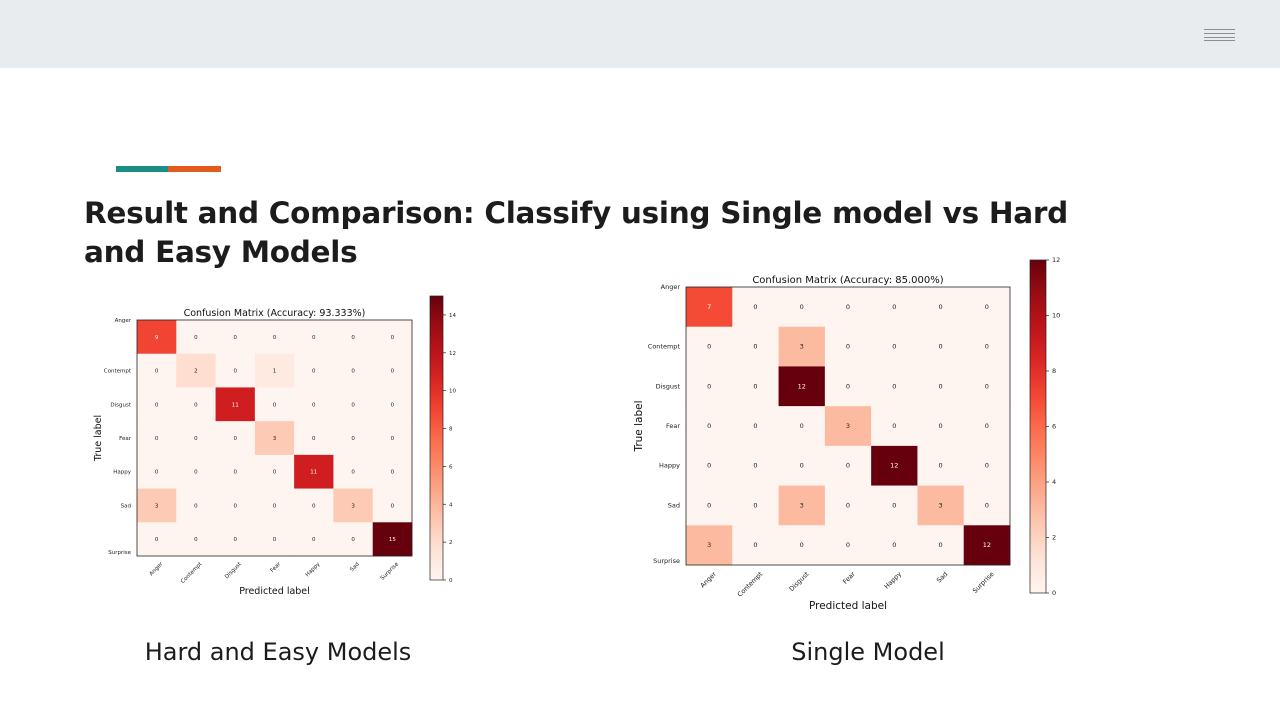 This screenshot has width=1280, height=720. I want to click on x-tick-label: Disgust, so click(799, 581).